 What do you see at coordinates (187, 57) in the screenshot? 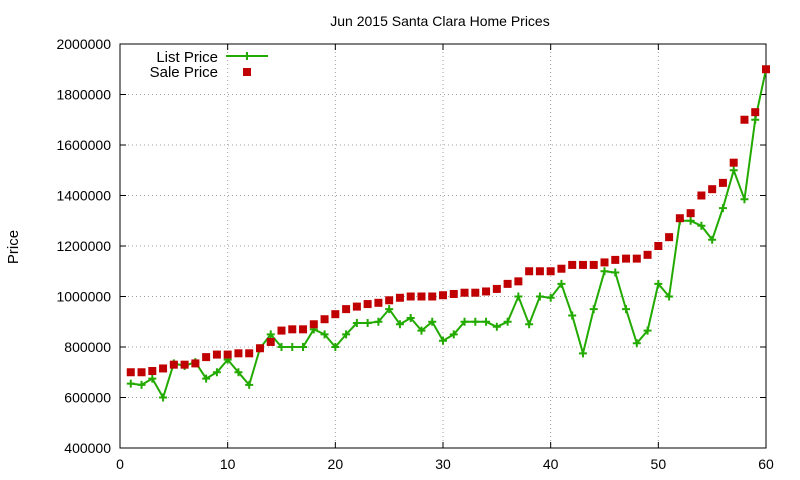
I see `legend-label-list-price: List Price` at bounding box center [187, 57].